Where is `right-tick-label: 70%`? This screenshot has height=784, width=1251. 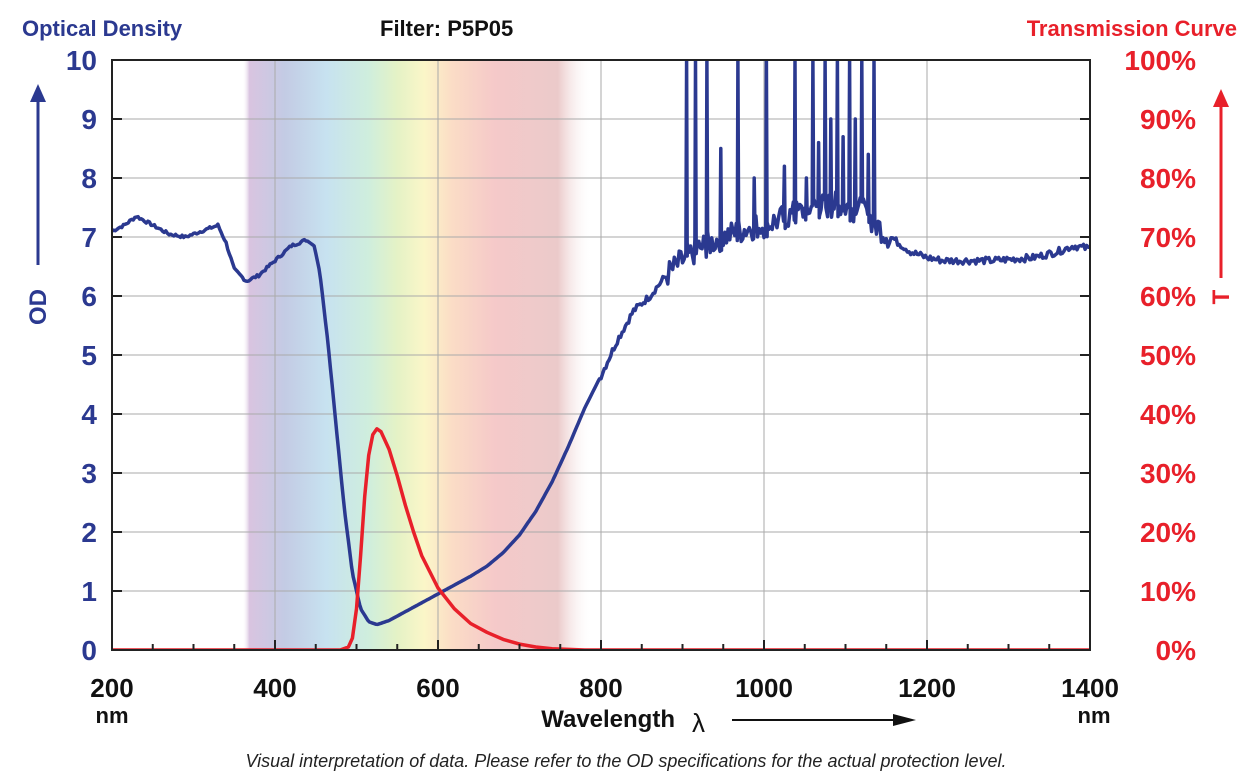 right-tick-label: 70% is located at coordinates (1168, 237).